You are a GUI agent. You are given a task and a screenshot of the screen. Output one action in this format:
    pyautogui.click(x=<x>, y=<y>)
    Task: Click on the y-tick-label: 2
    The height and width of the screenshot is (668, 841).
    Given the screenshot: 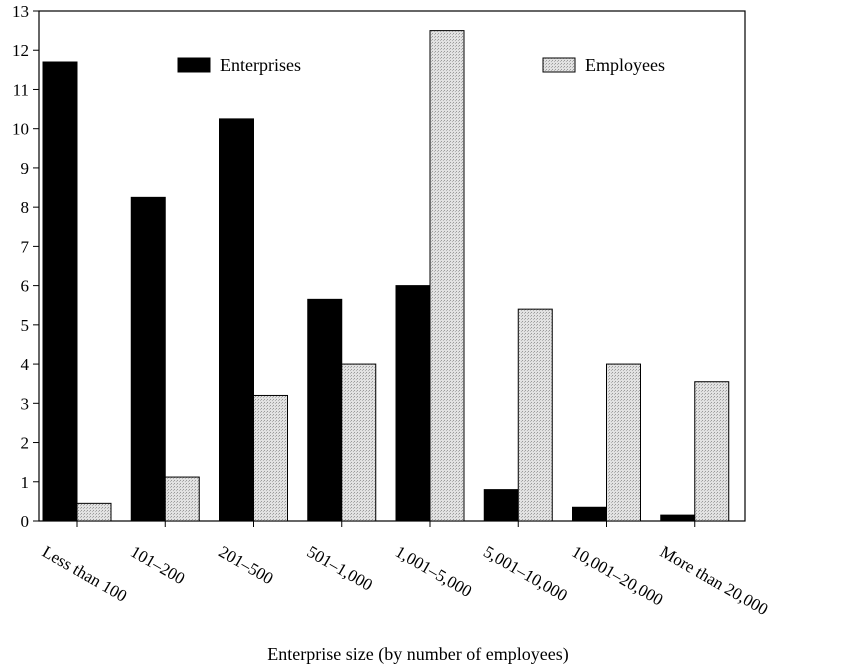 What is the action you would take?
    pyautogui.click(x=25, y=443)
    